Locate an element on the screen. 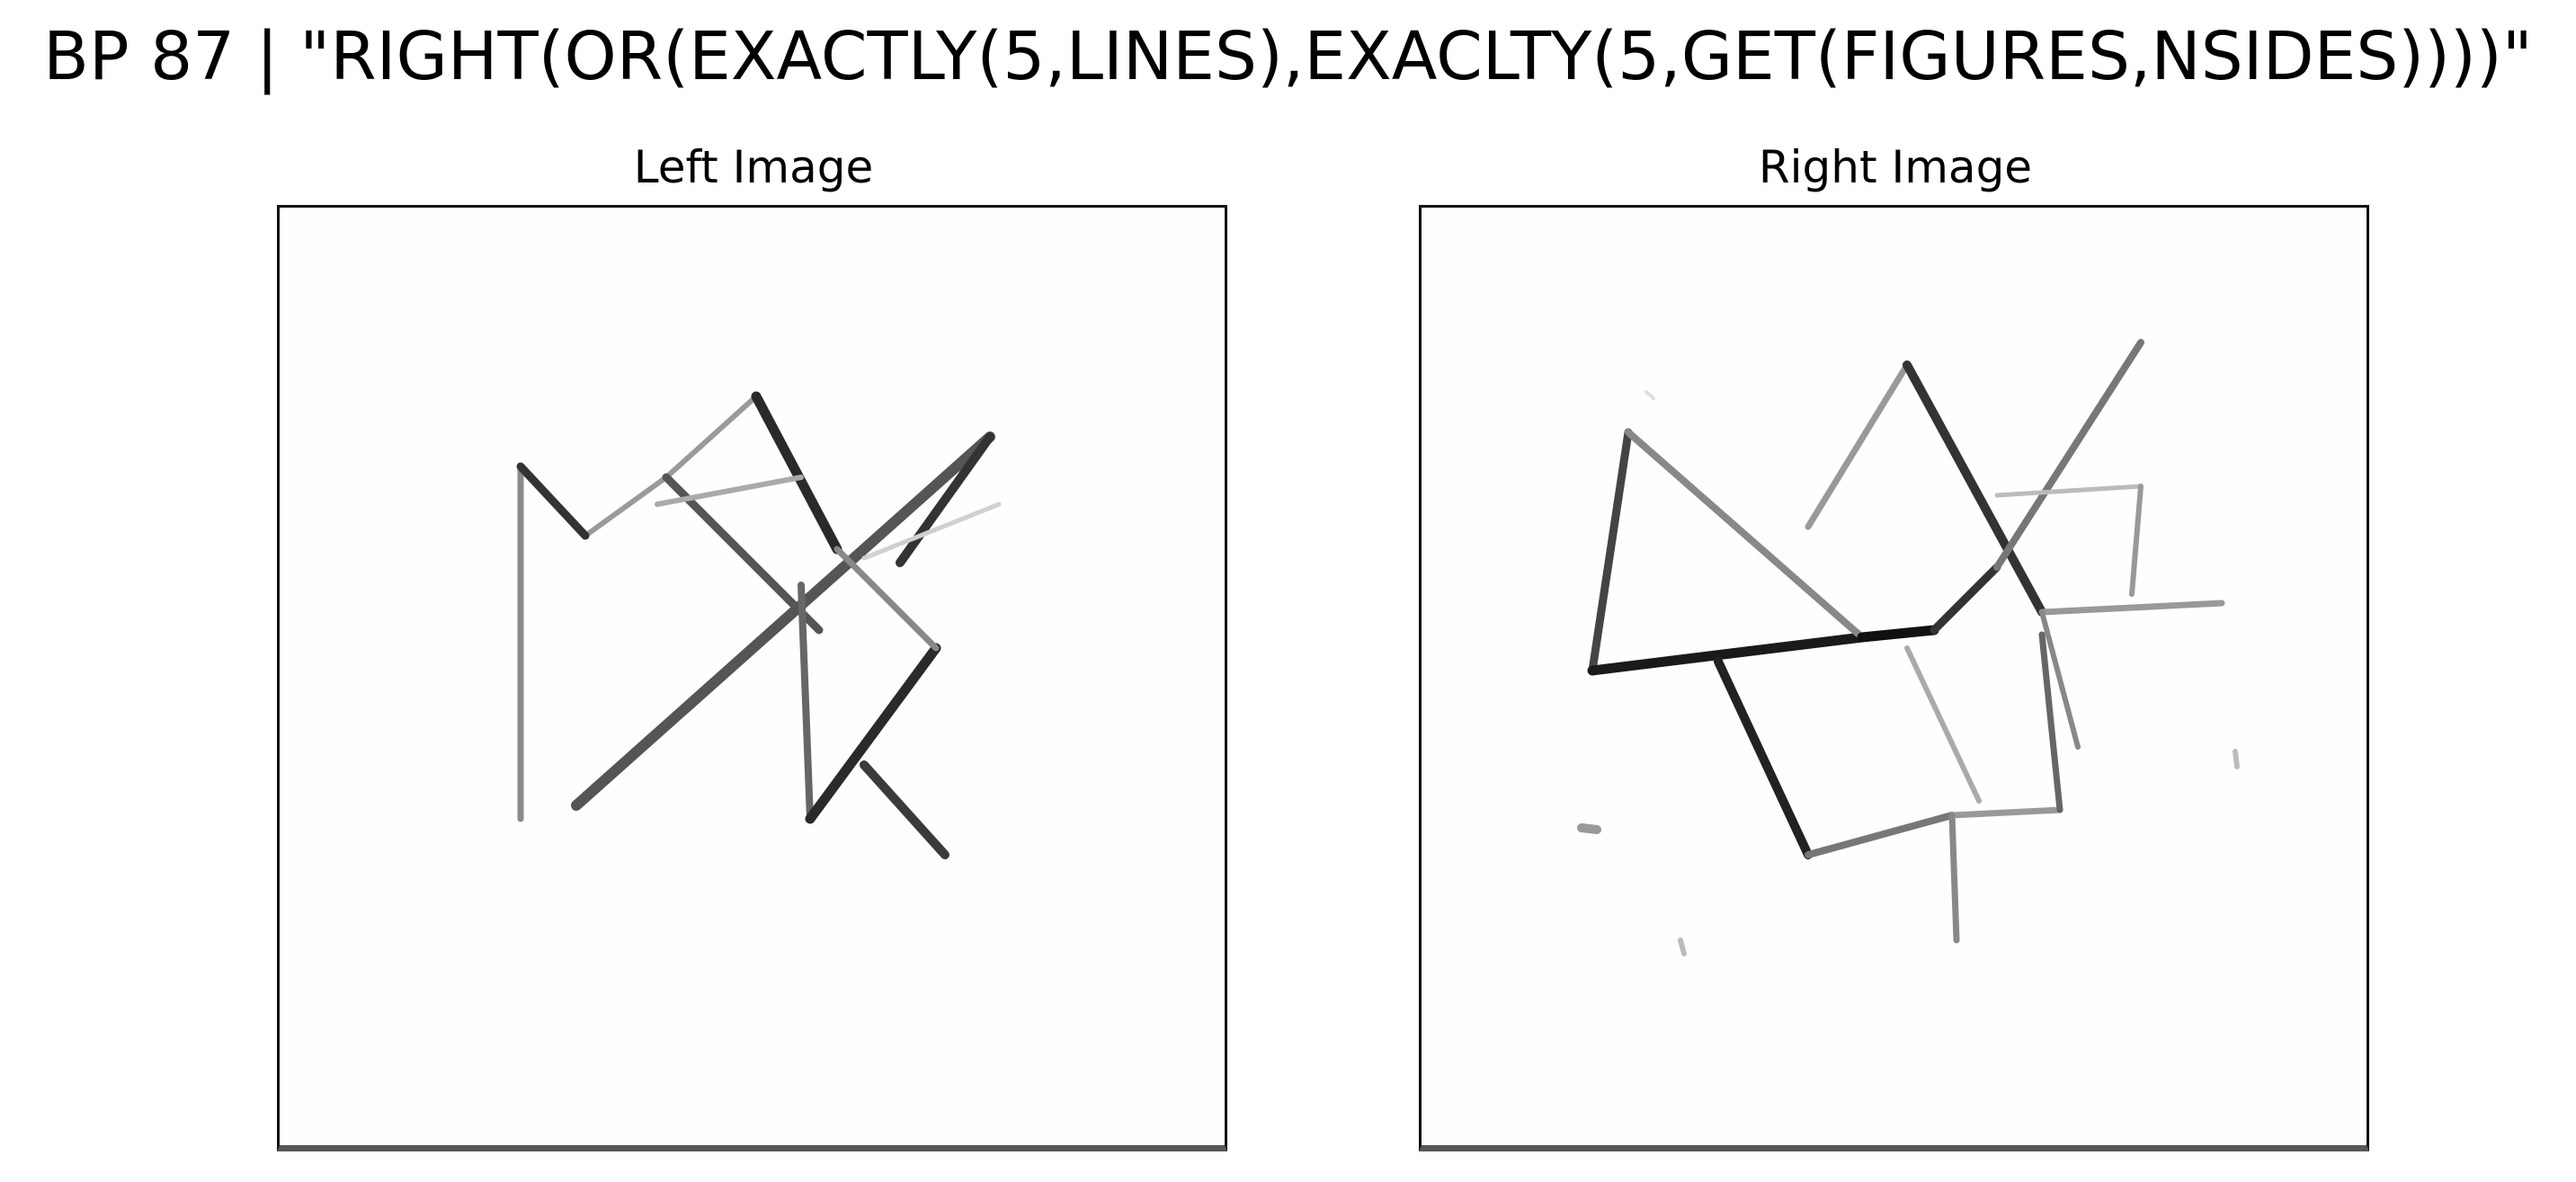  left-panel-title: Left Image is located at coordinates (754, 167).